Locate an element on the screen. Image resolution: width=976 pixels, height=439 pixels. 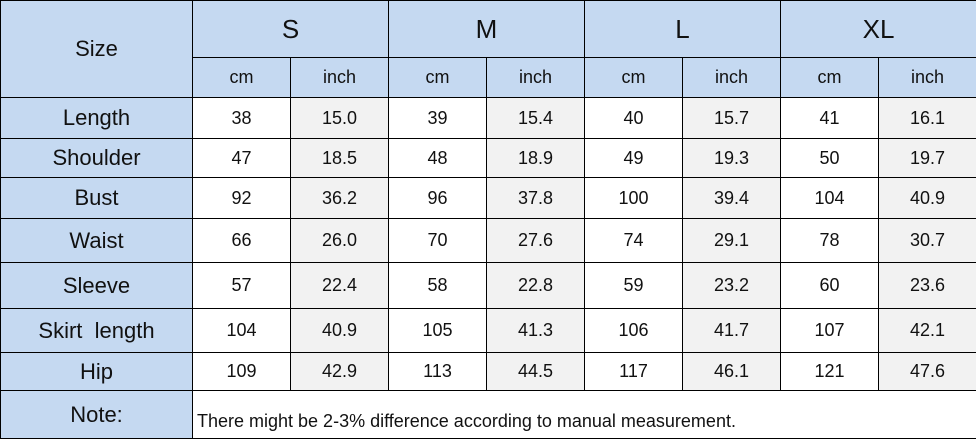
row-label: Waist is located at coordinates (97, 241).